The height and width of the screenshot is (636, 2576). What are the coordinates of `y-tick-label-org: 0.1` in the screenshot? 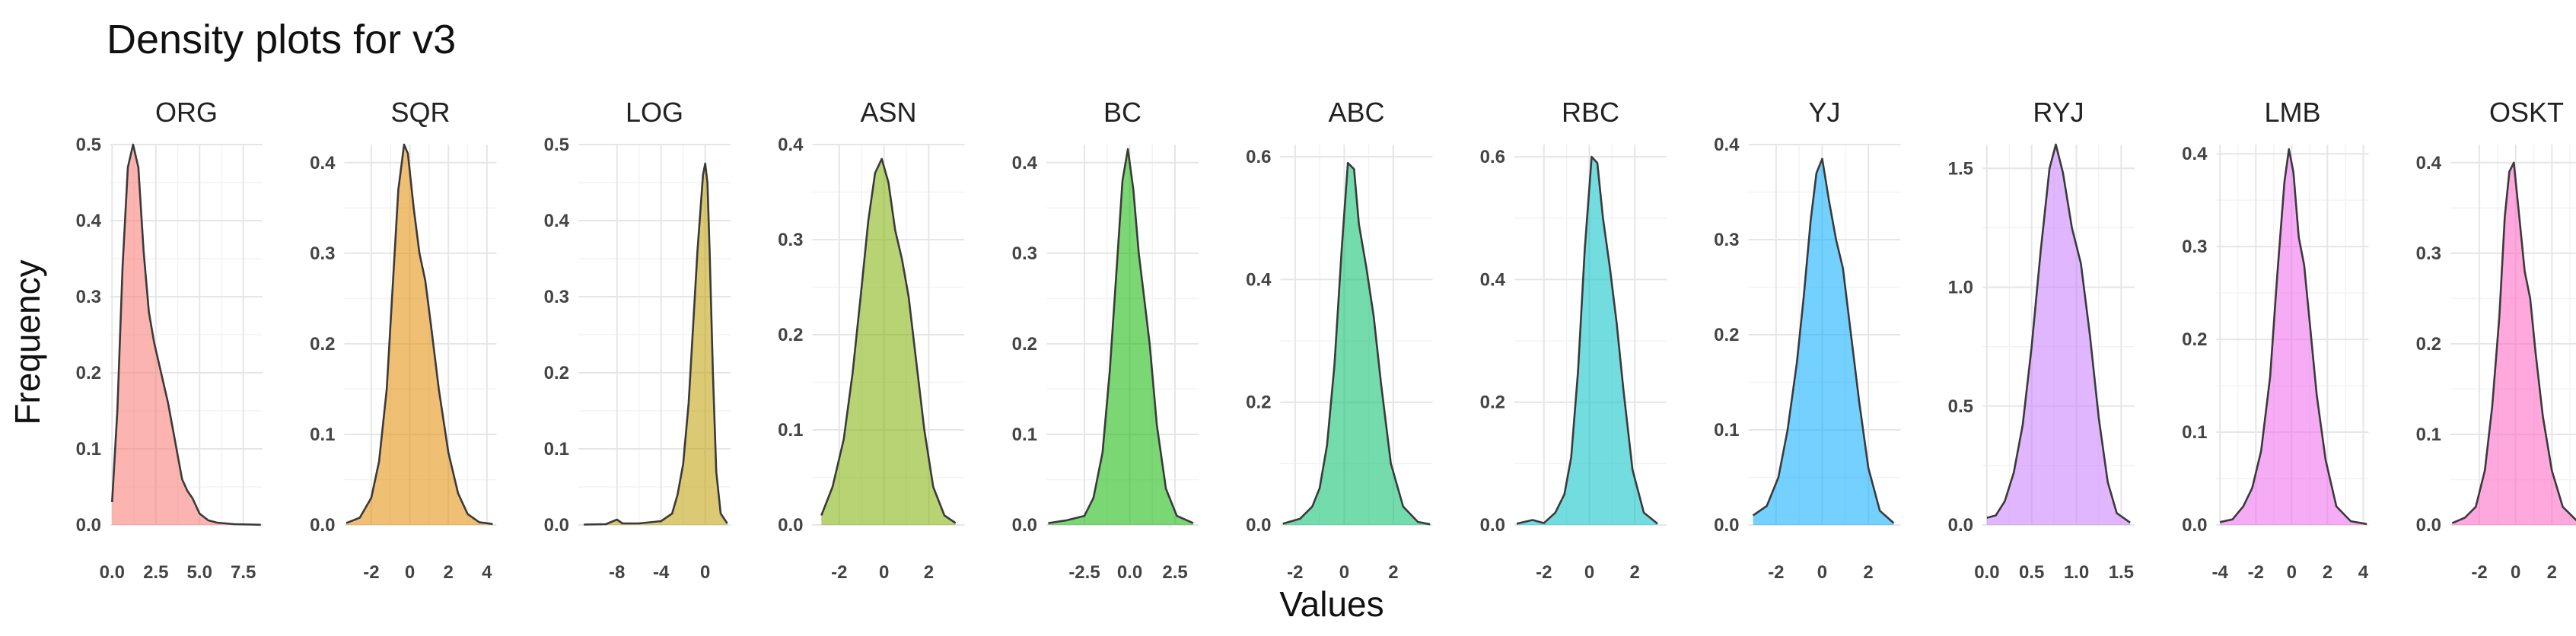 It's located at (88, 449).